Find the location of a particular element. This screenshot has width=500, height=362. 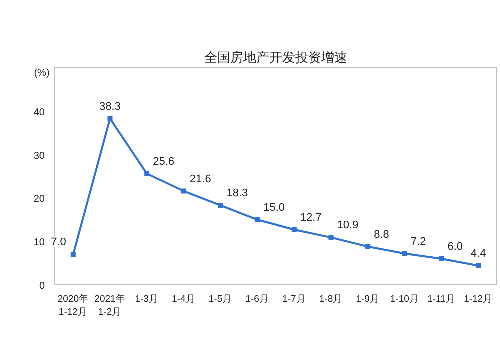

y-tick-label: 40 is located at coordinates (40, 112).